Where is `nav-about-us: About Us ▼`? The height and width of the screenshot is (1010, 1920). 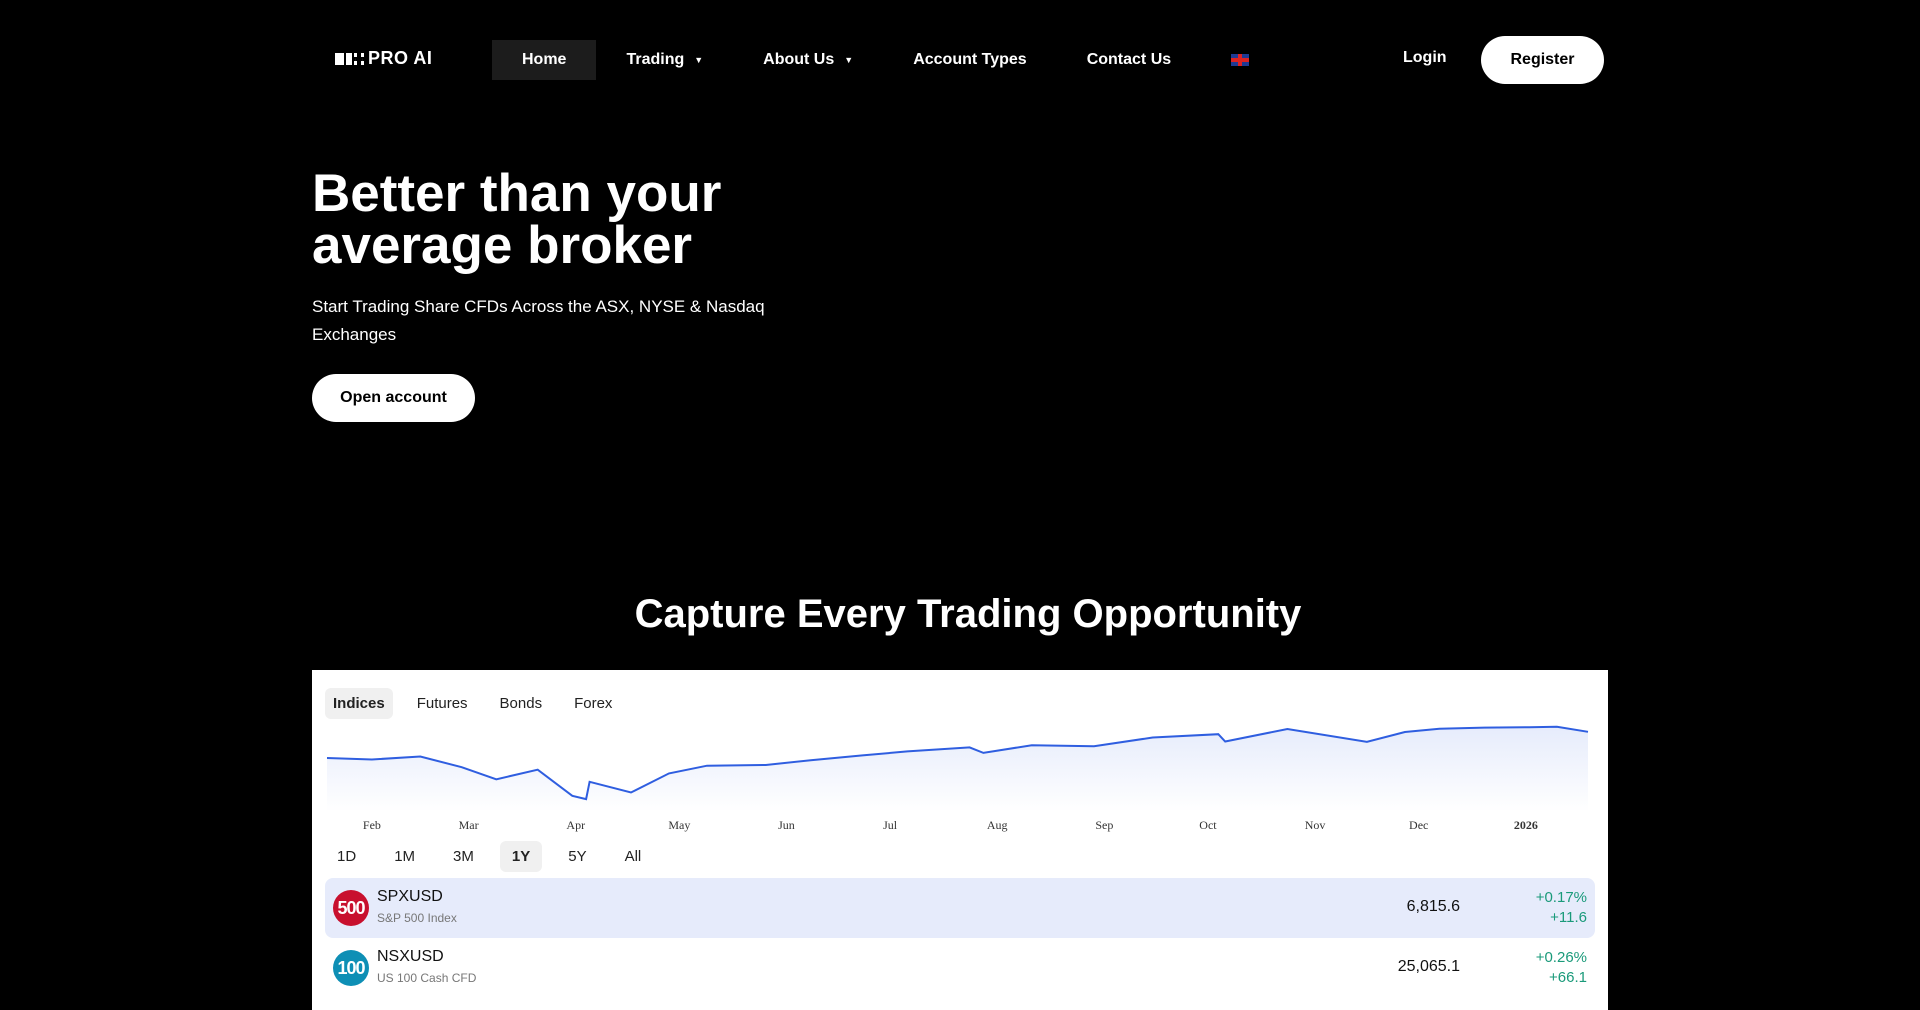
nav-about-us: About Us ▼ is located at coordinates (808, 60).